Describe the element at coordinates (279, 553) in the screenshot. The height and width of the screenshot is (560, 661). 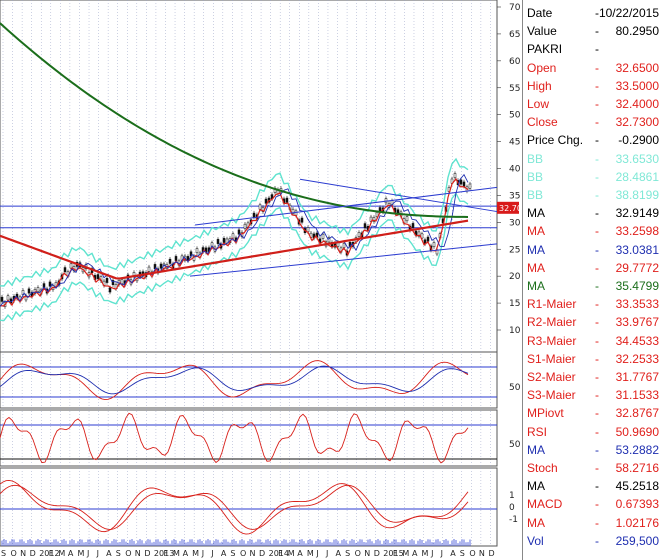
I see `month-label: 2014` at that location.